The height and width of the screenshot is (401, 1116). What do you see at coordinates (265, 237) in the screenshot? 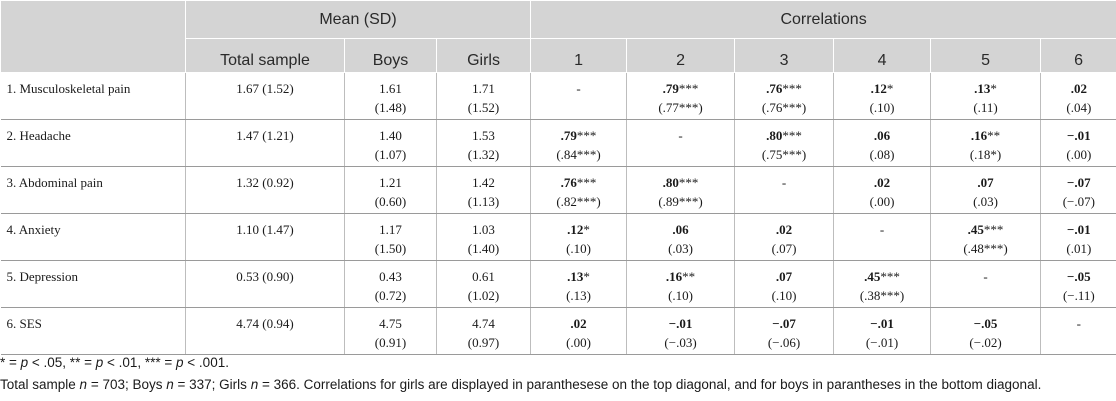
I see `total-sample-cell: 1.10 (1.47)` at bounding box center [265, 237].